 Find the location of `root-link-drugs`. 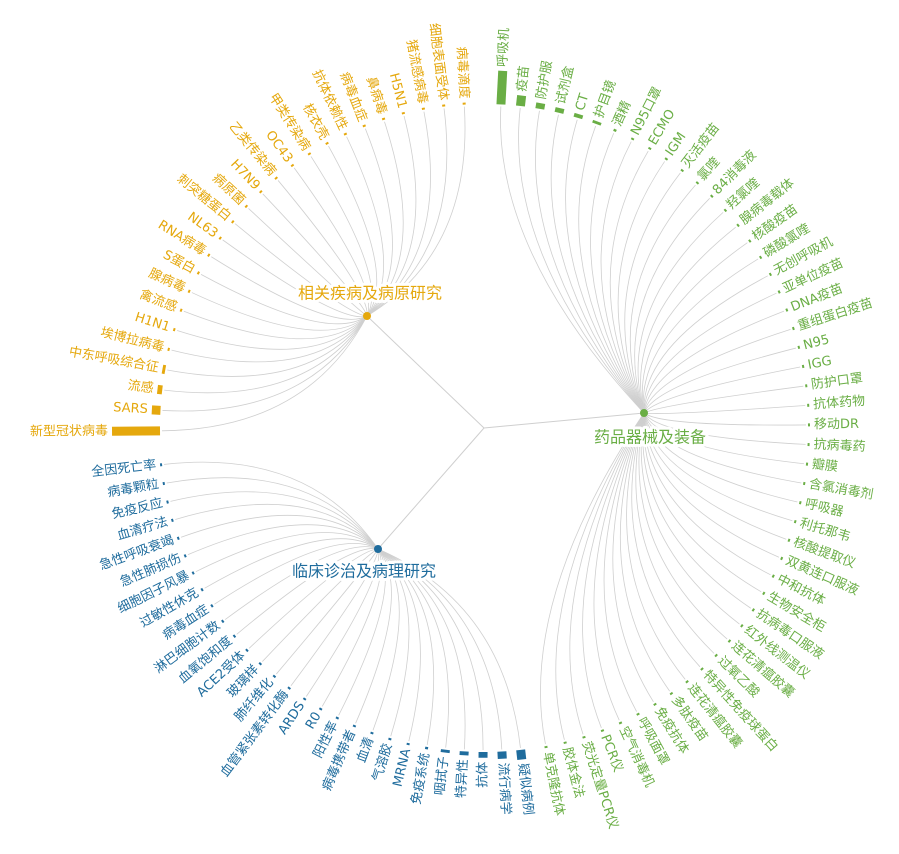

root-link-drugs is located at coordinates (564, 420).